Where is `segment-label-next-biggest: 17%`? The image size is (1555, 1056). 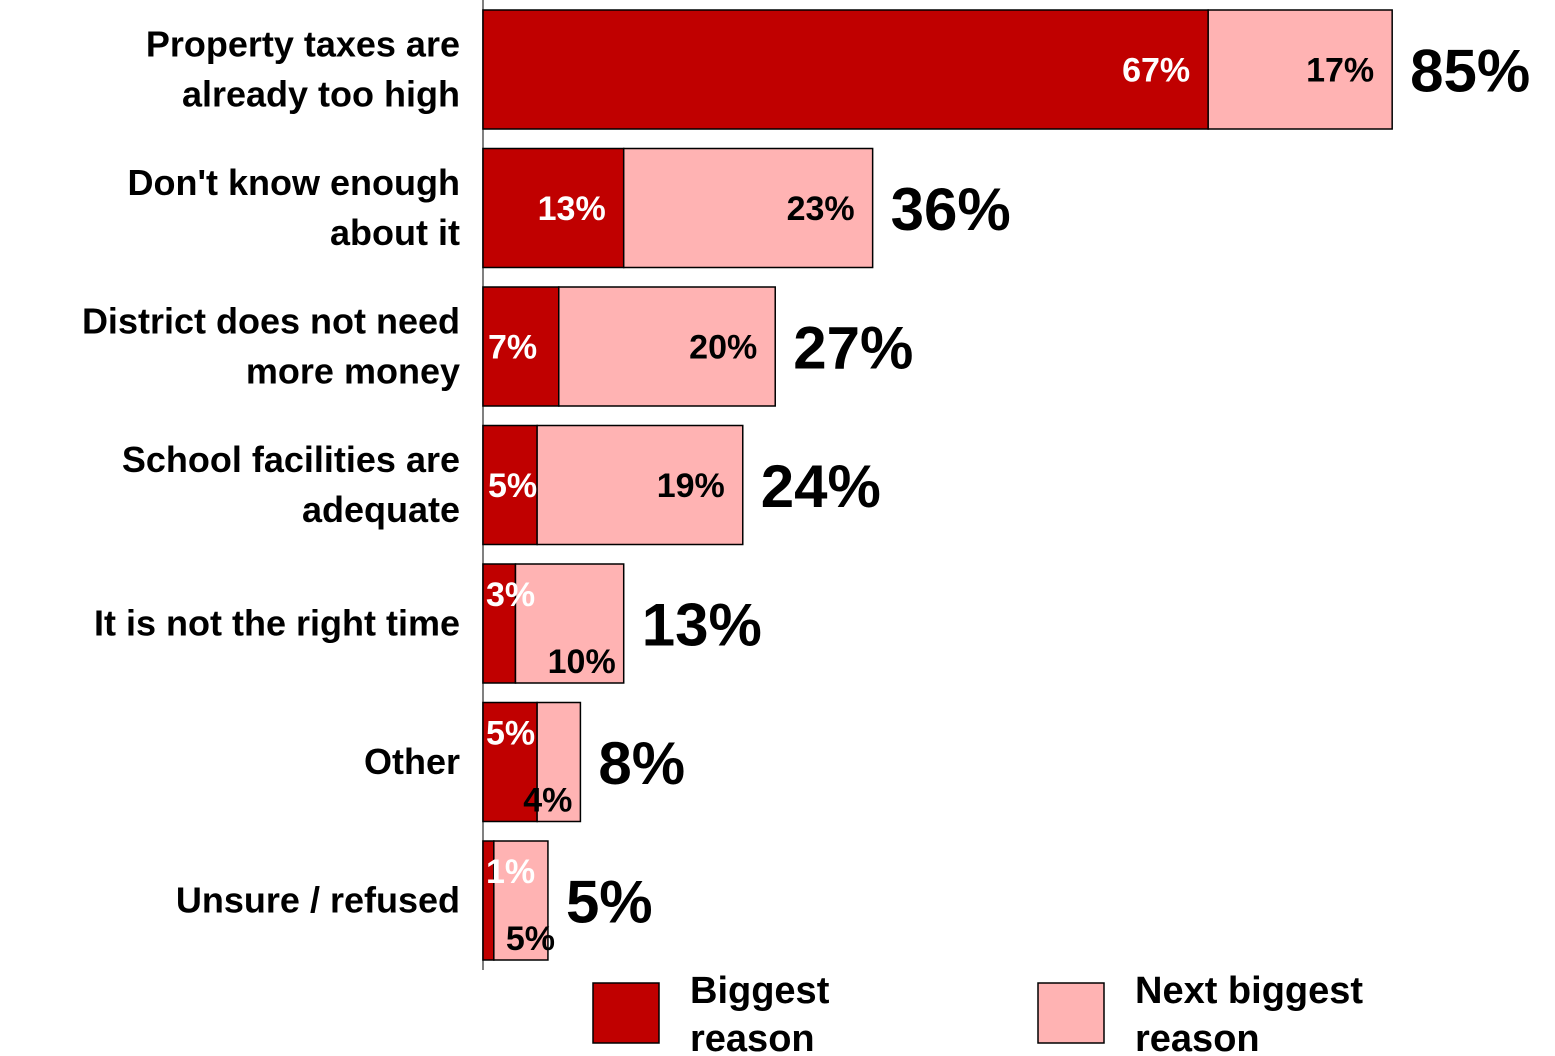
segment-label-next-biggest: 17% is located at coordinates (1340, 71).